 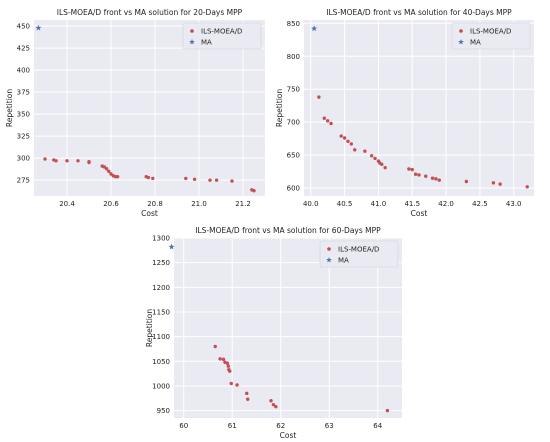 I want to click on y-tick-label: 1300, so click(x=161, y=239).